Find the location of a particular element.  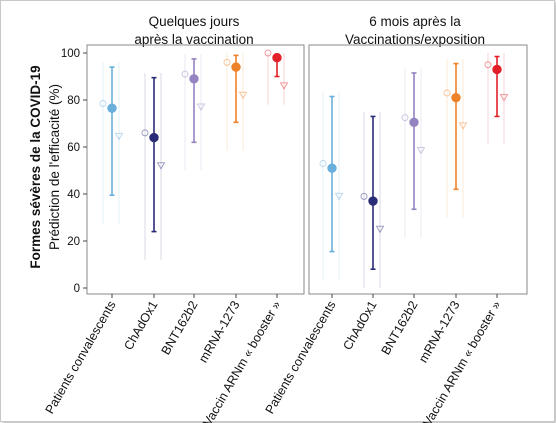

y-tick-label: 80 is located at coordinates (73, 101).